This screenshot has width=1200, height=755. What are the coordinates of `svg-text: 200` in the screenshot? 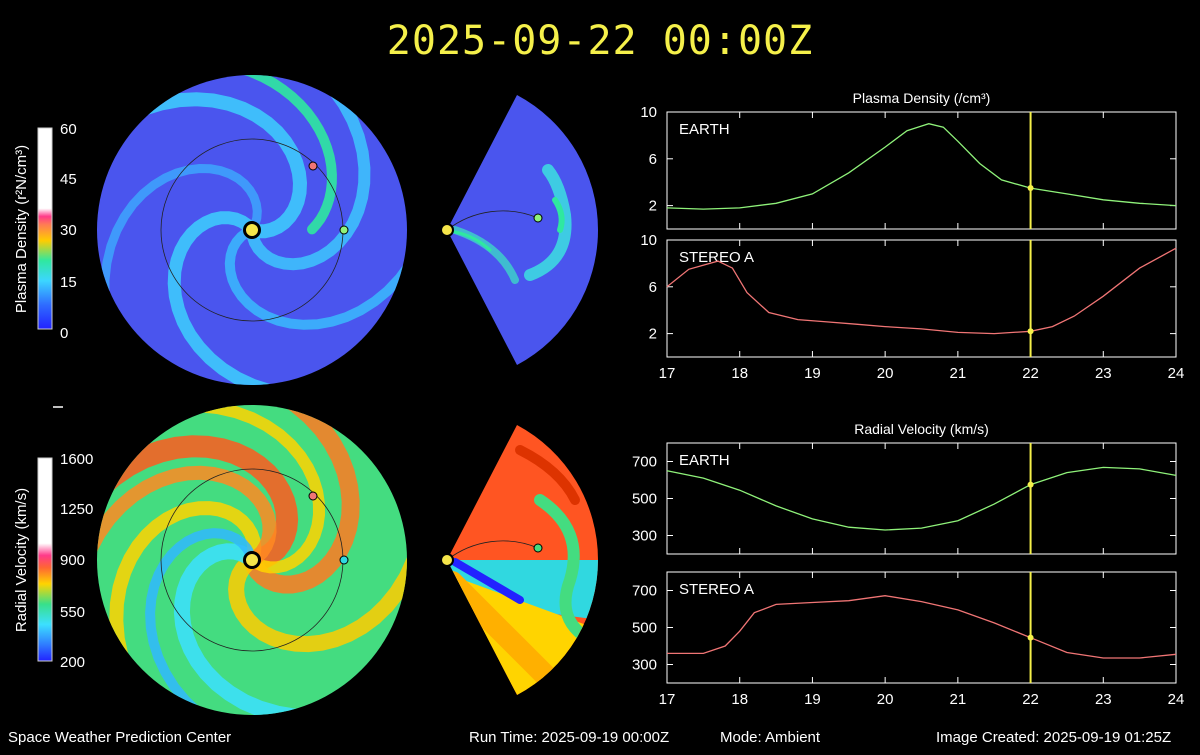 It's located at (72, 662).